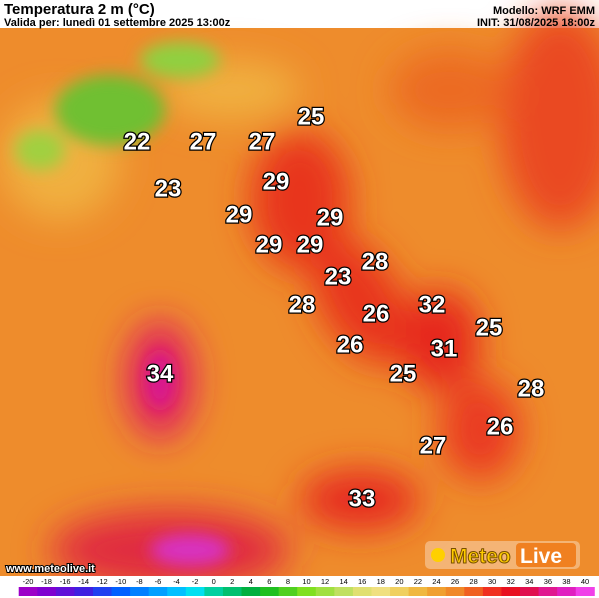 The image size is (599, 598). What do you see at coordinates (160, 373) in the screenshot?
I see `temperature-label: 34` at bounding box center [160, 373].